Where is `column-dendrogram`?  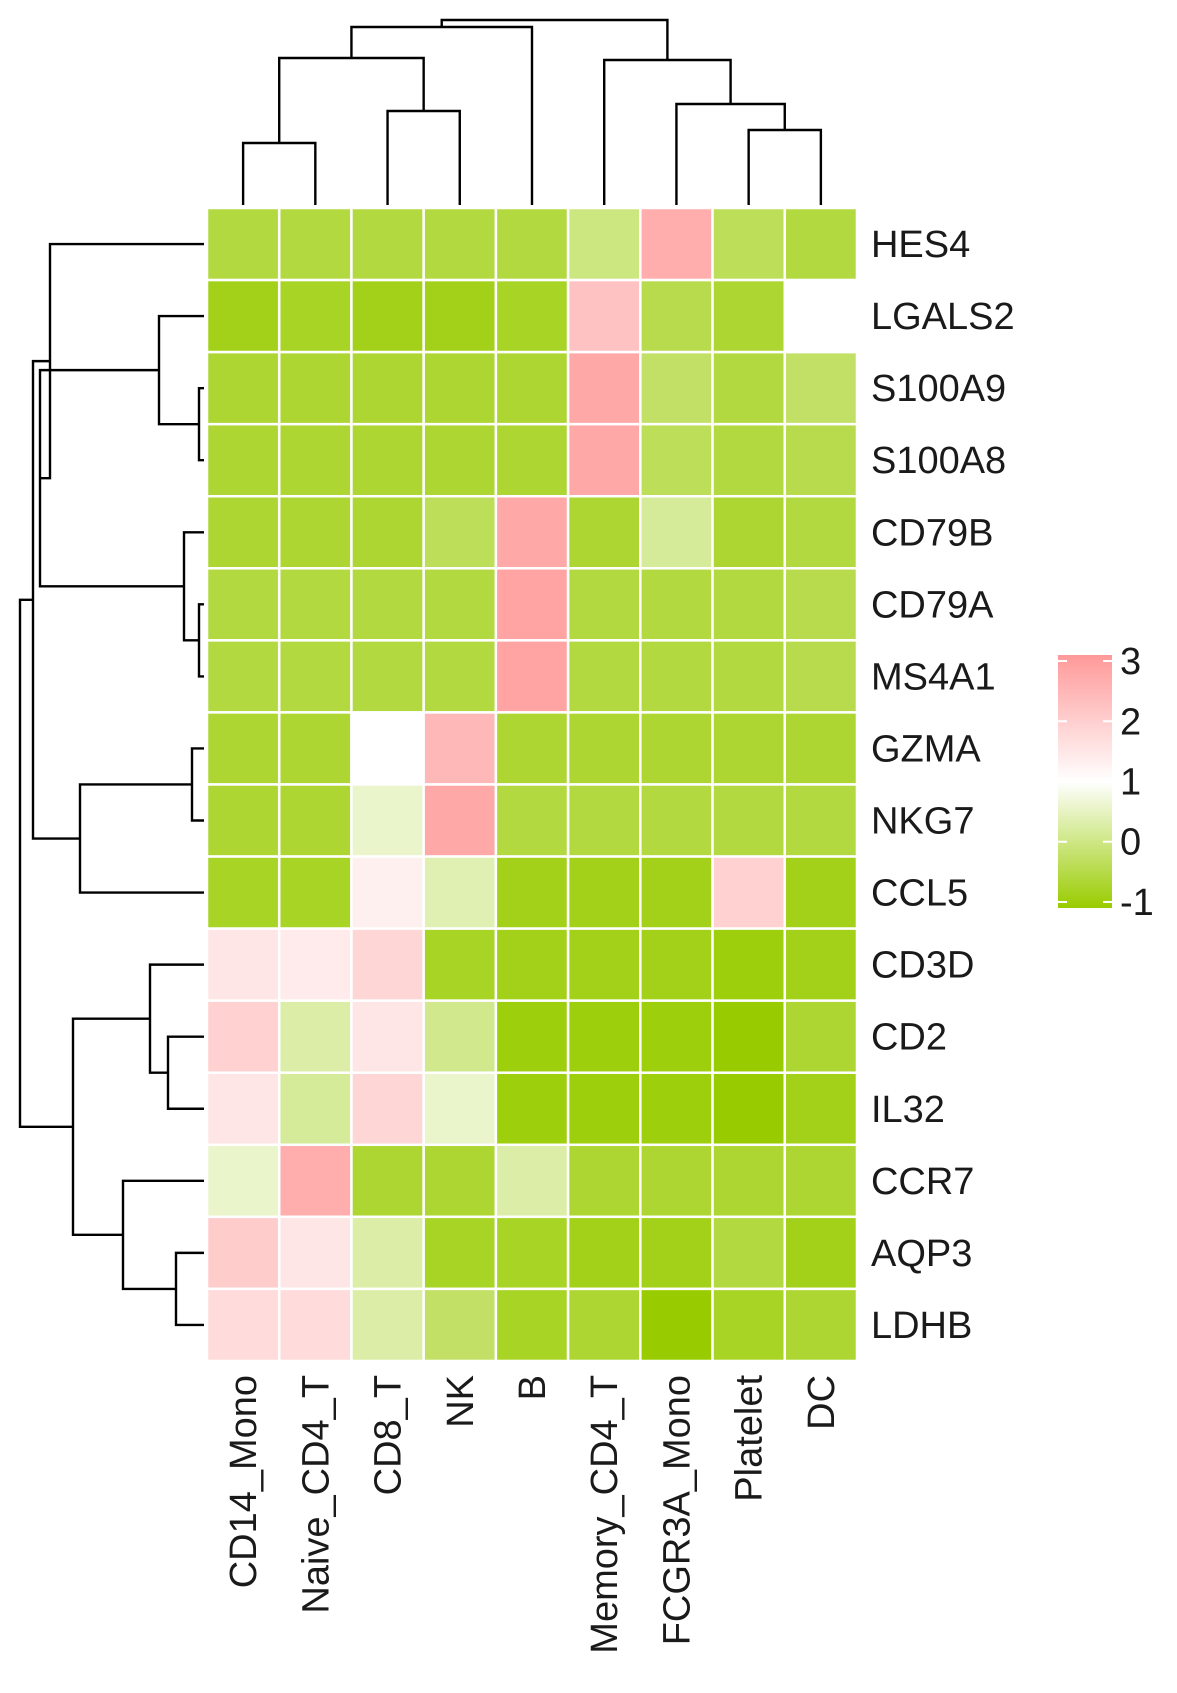 column-dendrogram is located at coordinates (532, 111).